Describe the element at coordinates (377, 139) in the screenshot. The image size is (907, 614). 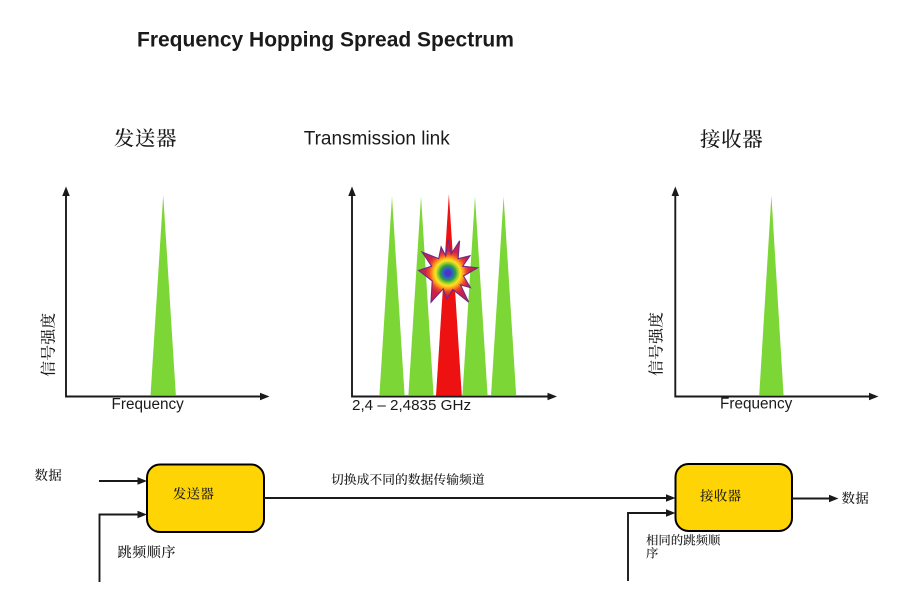
I see `svg-text: Transmission link` at that location.